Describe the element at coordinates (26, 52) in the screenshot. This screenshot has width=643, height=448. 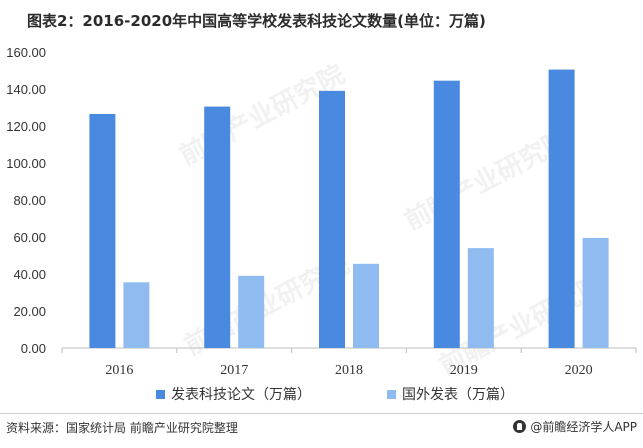
I see `y-tick-label: 160.00` at that location.